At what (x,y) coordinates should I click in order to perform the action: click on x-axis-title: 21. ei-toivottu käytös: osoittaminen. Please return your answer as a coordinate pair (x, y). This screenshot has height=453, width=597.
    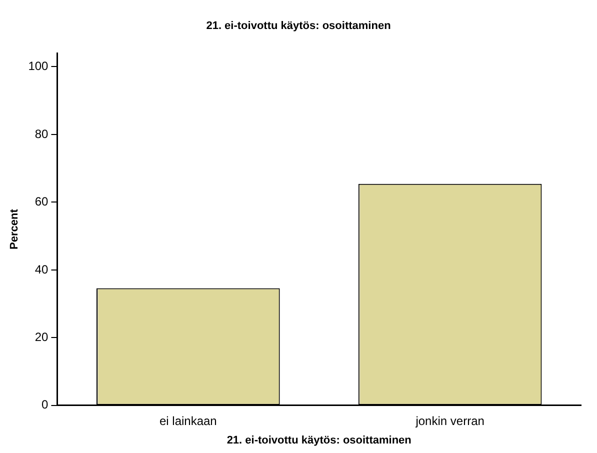
    Looking at the image, I should click on (319, 440).